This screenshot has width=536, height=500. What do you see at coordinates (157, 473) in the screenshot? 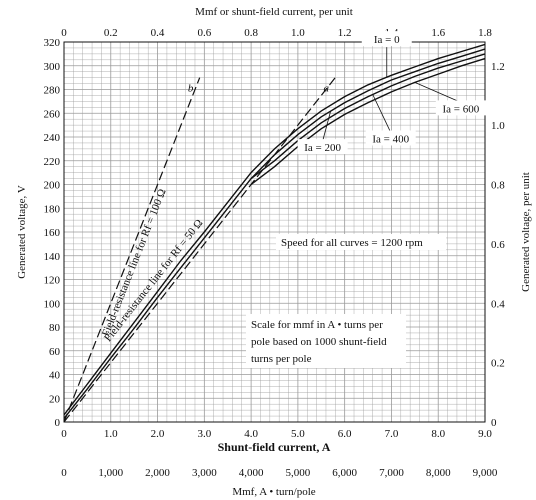
I see `x3-tick-label: 2,000` at bounding box center [157, 473].